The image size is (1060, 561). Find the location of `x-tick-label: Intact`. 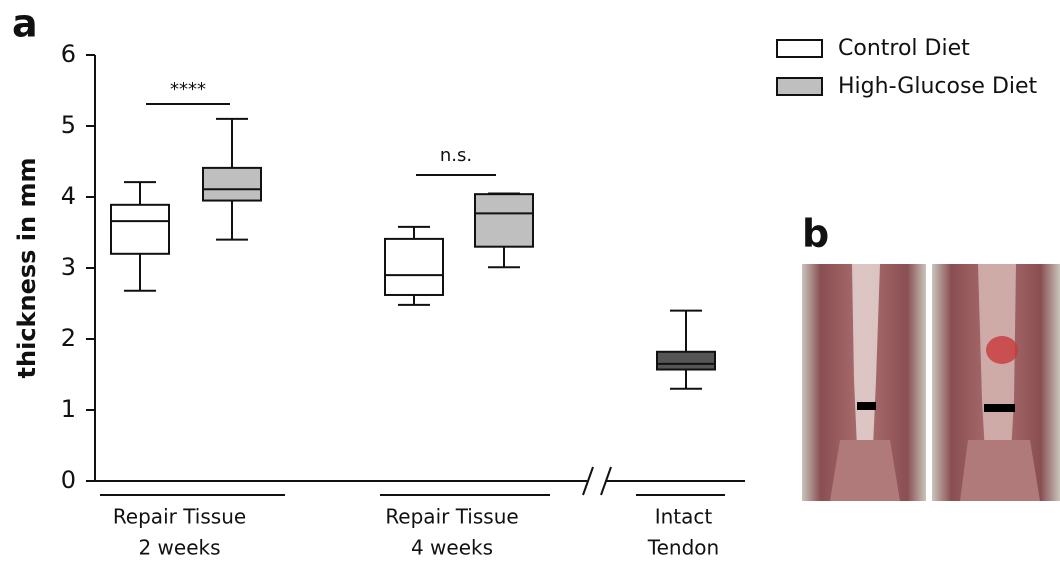

x-tick-label: Intact is located at coordinates (684, 517).